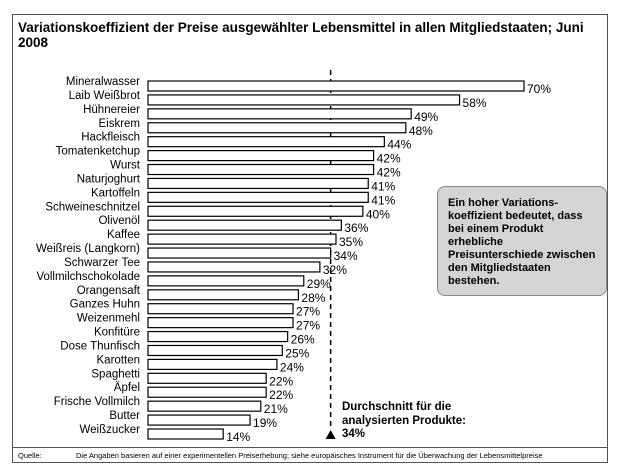 This screenshot has width=620, height=469. I want to click on value-label: 19%, so click(265, 423).